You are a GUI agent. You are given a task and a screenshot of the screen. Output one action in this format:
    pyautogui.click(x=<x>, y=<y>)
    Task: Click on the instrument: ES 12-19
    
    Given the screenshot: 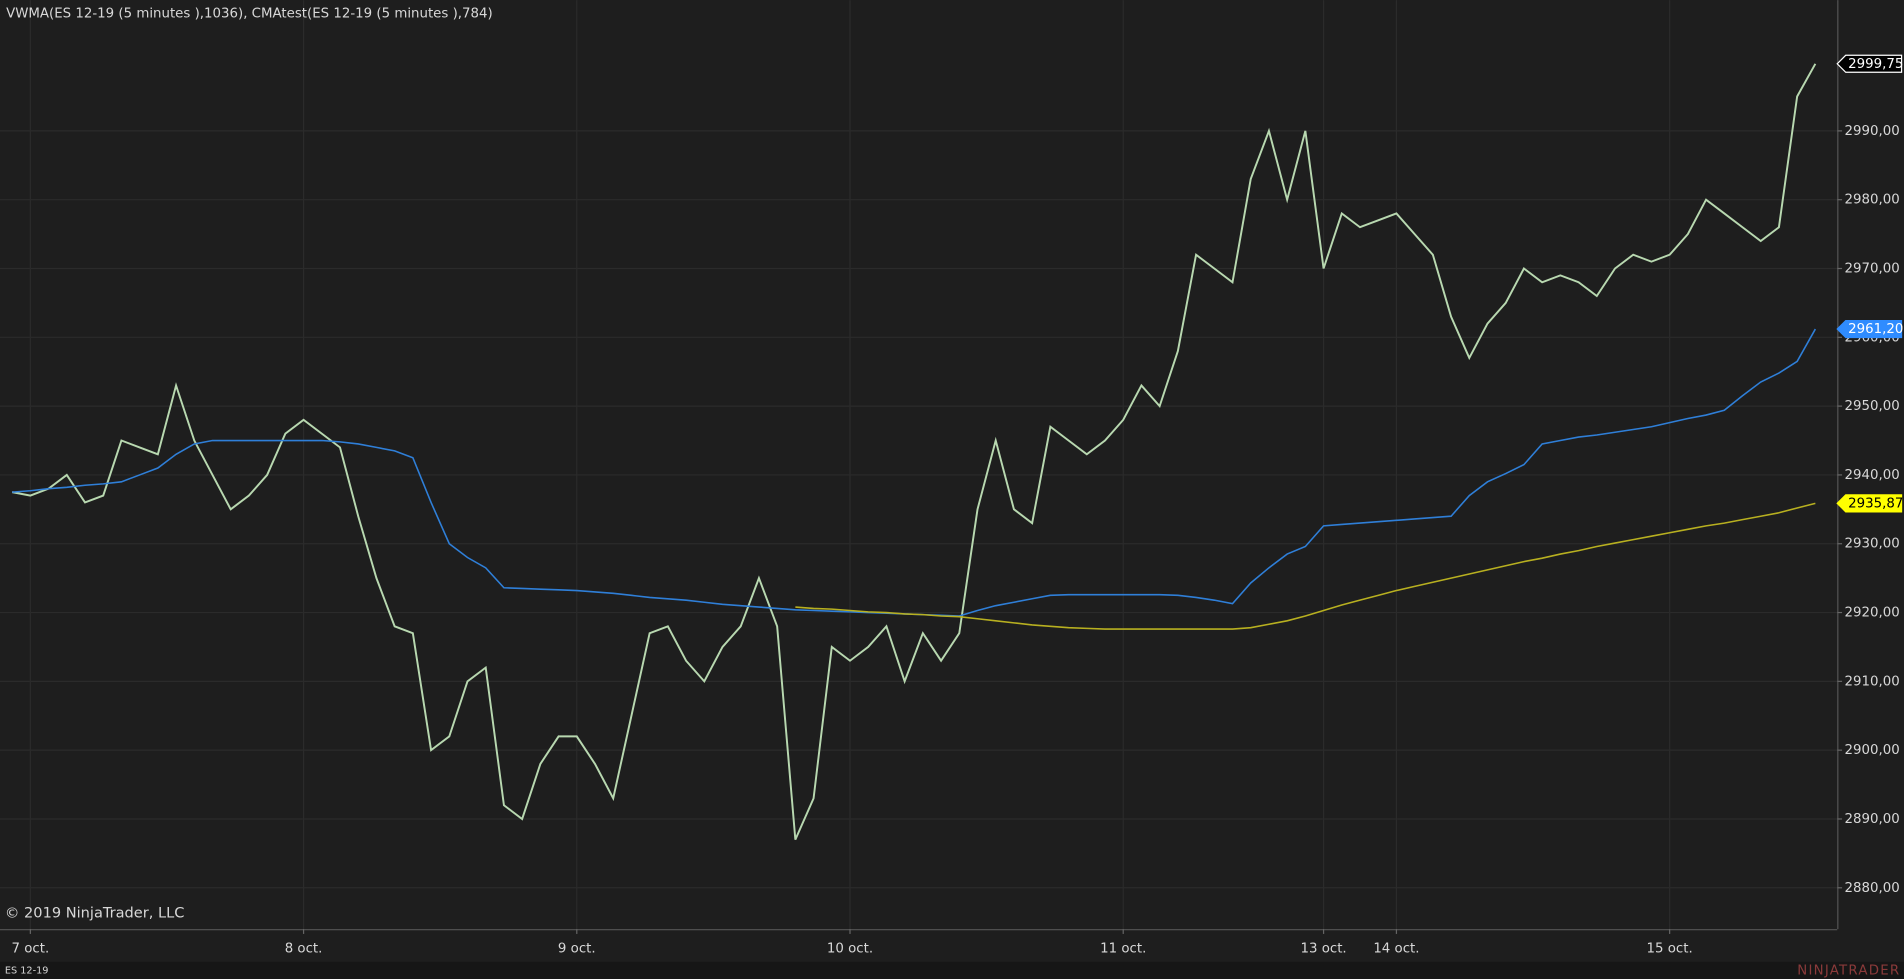 What is the action you would take?
    pyautogui.click(x=27, y=970)
    